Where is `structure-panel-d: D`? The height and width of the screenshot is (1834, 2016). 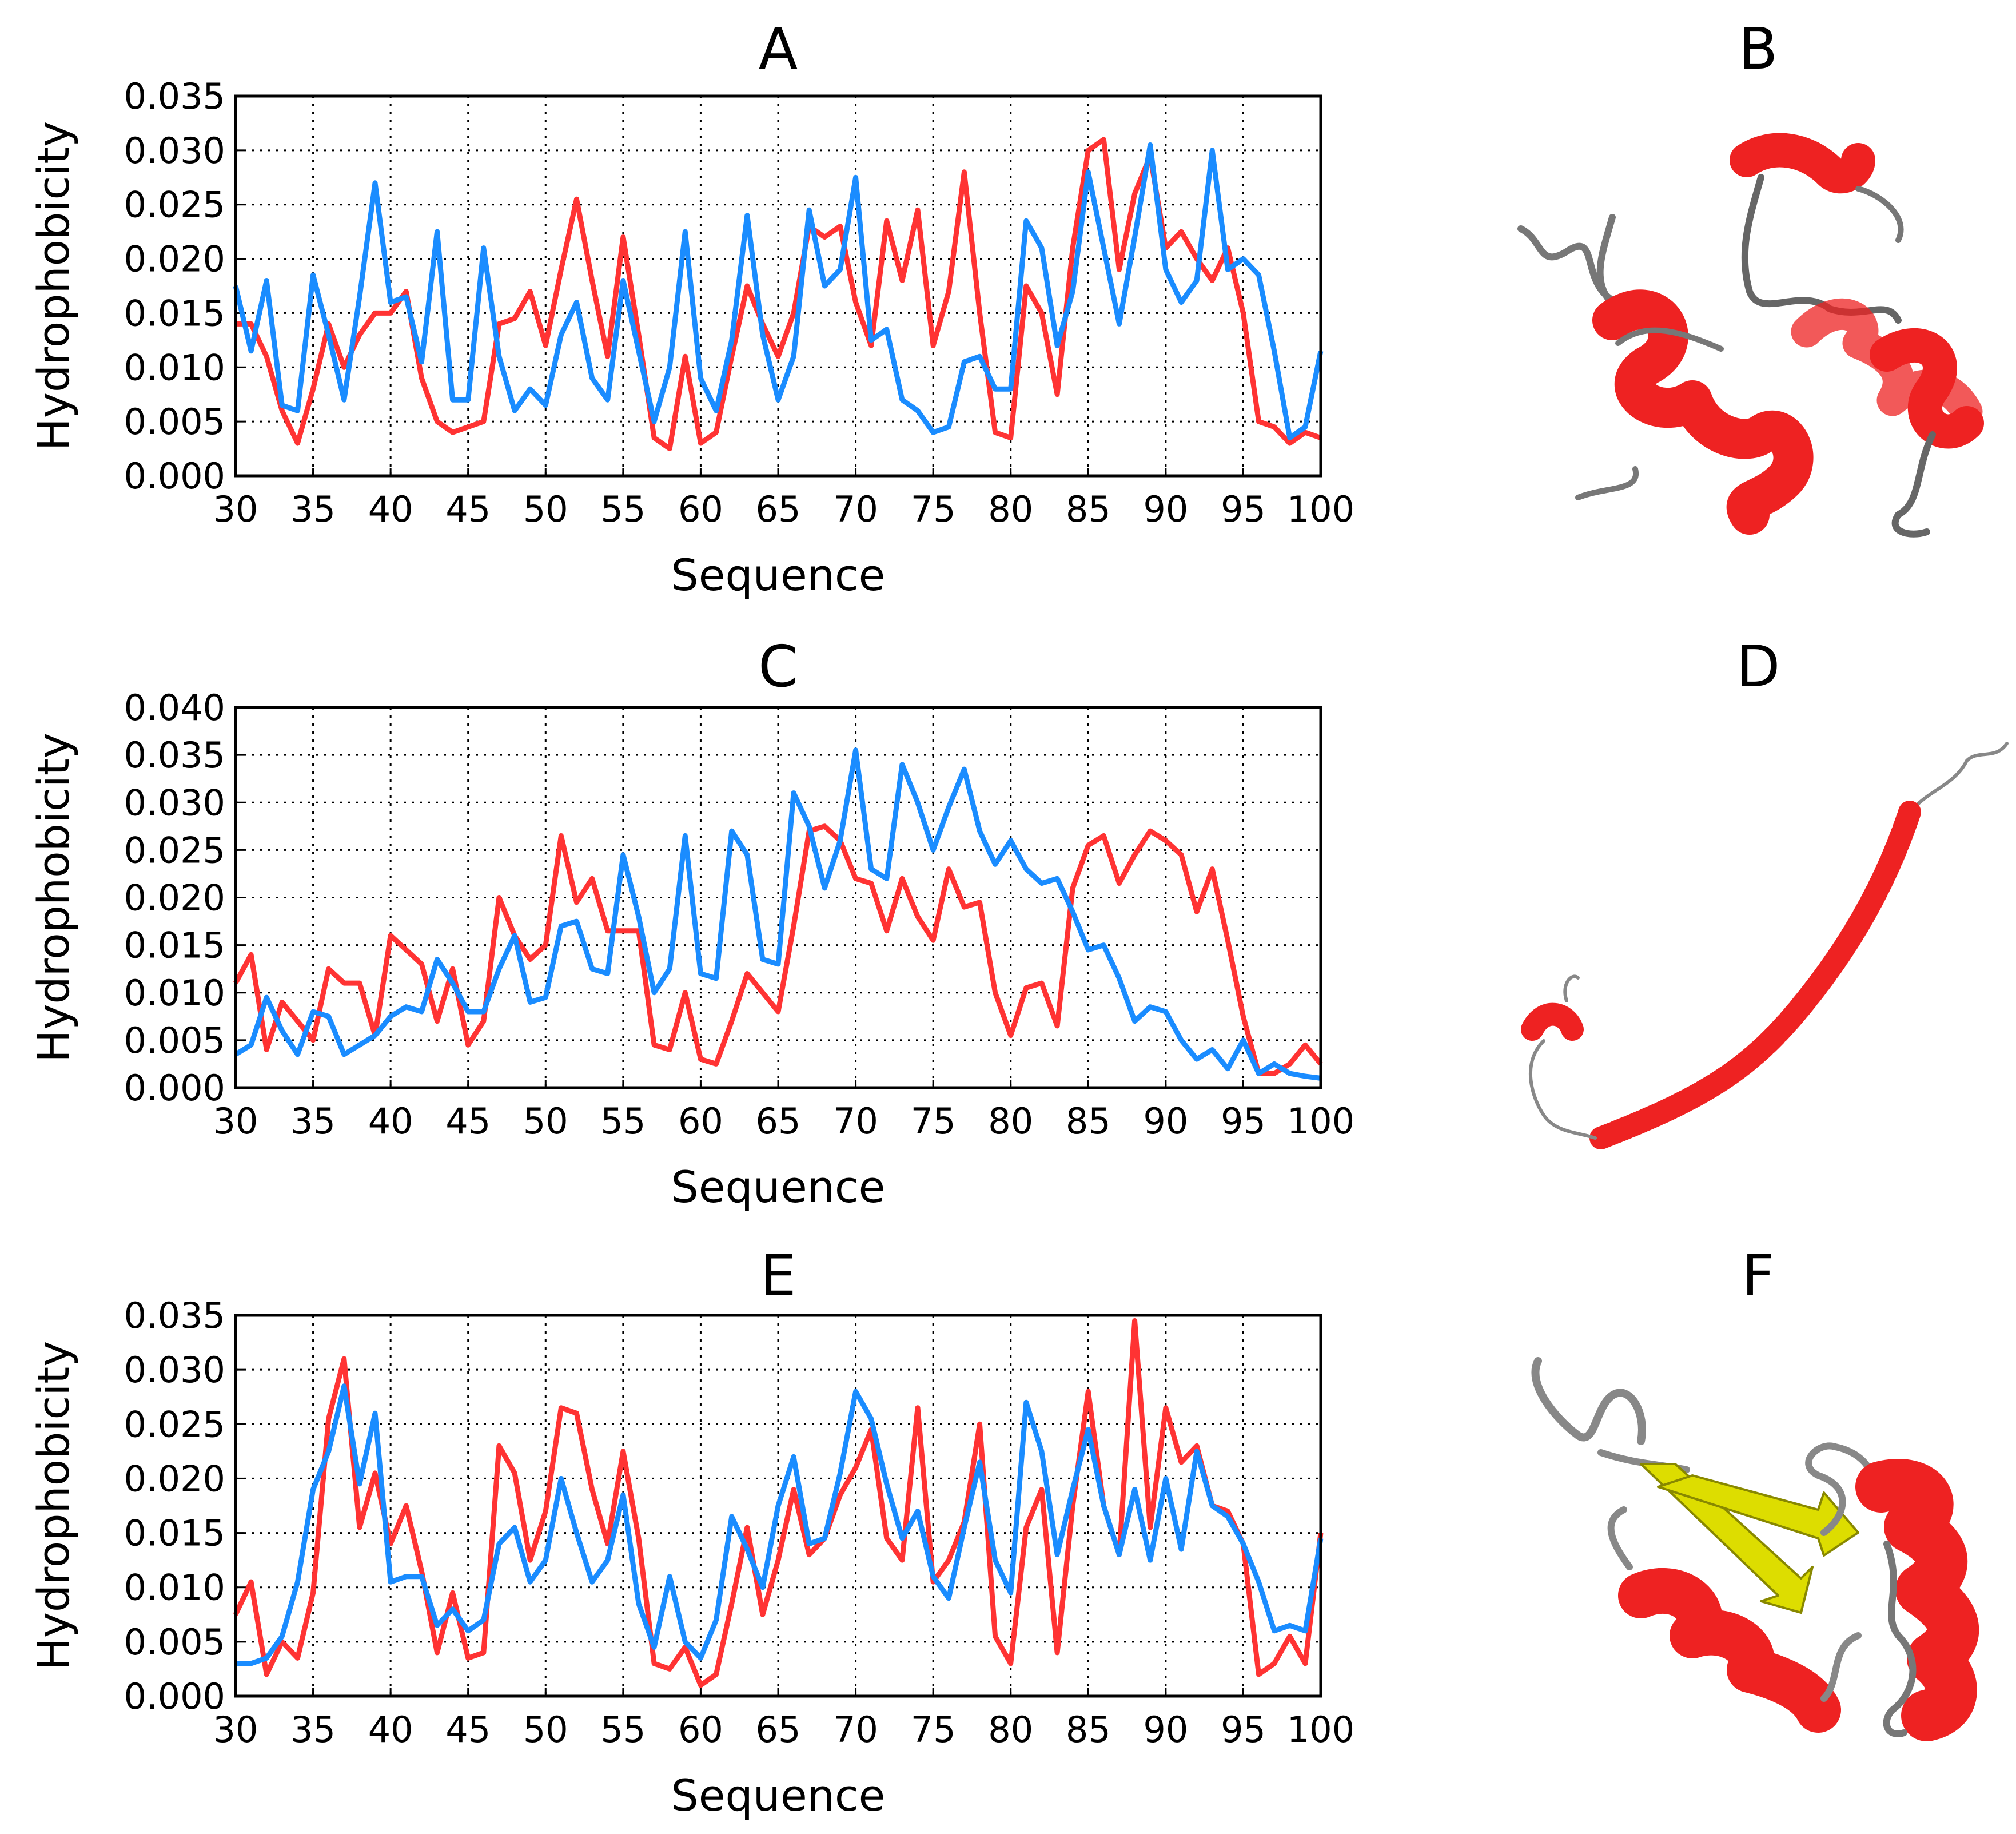 structure-panel-d: D is located at coordinates (1765, 891).